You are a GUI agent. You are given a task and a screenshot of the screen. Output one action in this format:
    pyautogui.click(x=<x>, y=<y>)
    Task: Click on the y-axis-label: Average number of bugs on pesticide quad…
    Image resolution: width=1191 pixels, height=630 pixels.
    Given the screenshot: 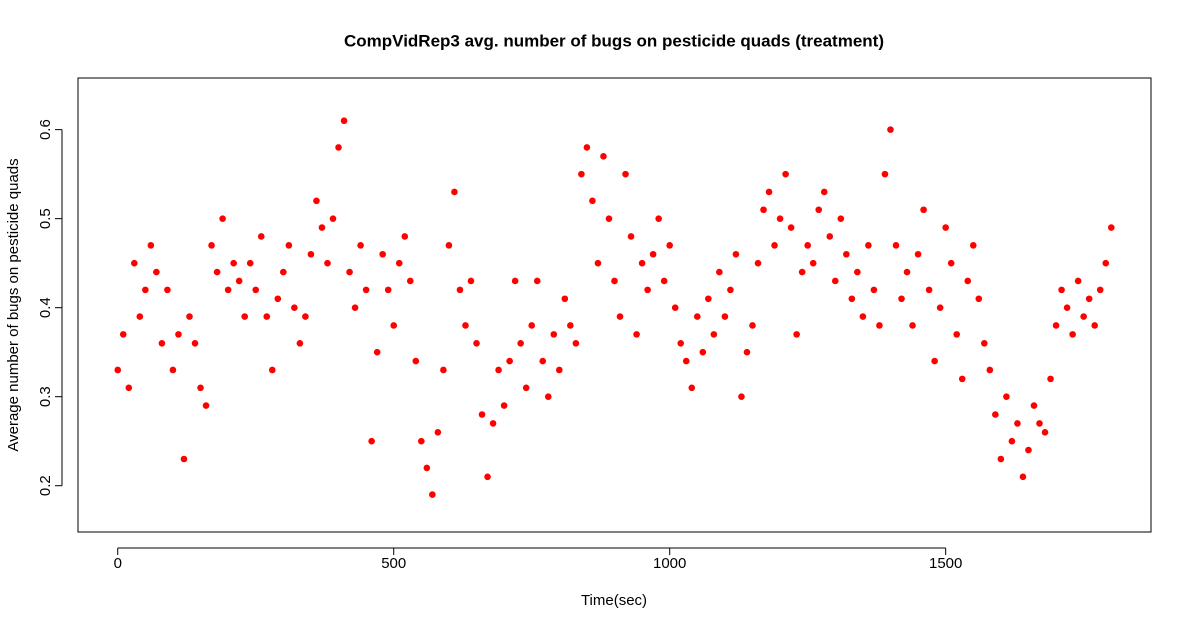 What is the action you would take?
    pyautogui.click(x=13, y=304)
    